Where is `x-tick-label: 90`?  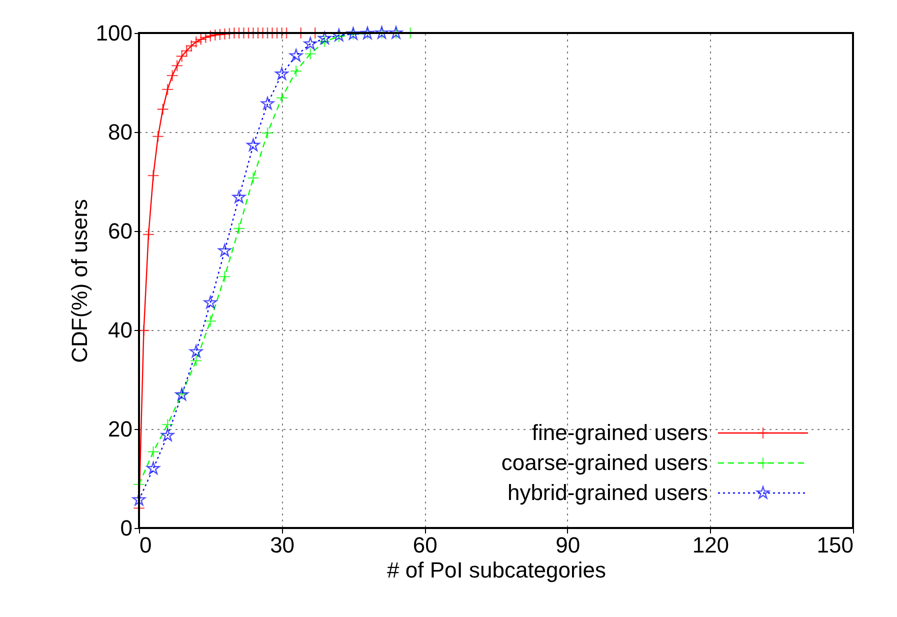 x-tick-label: 90 is located at coordinates (568, 545).